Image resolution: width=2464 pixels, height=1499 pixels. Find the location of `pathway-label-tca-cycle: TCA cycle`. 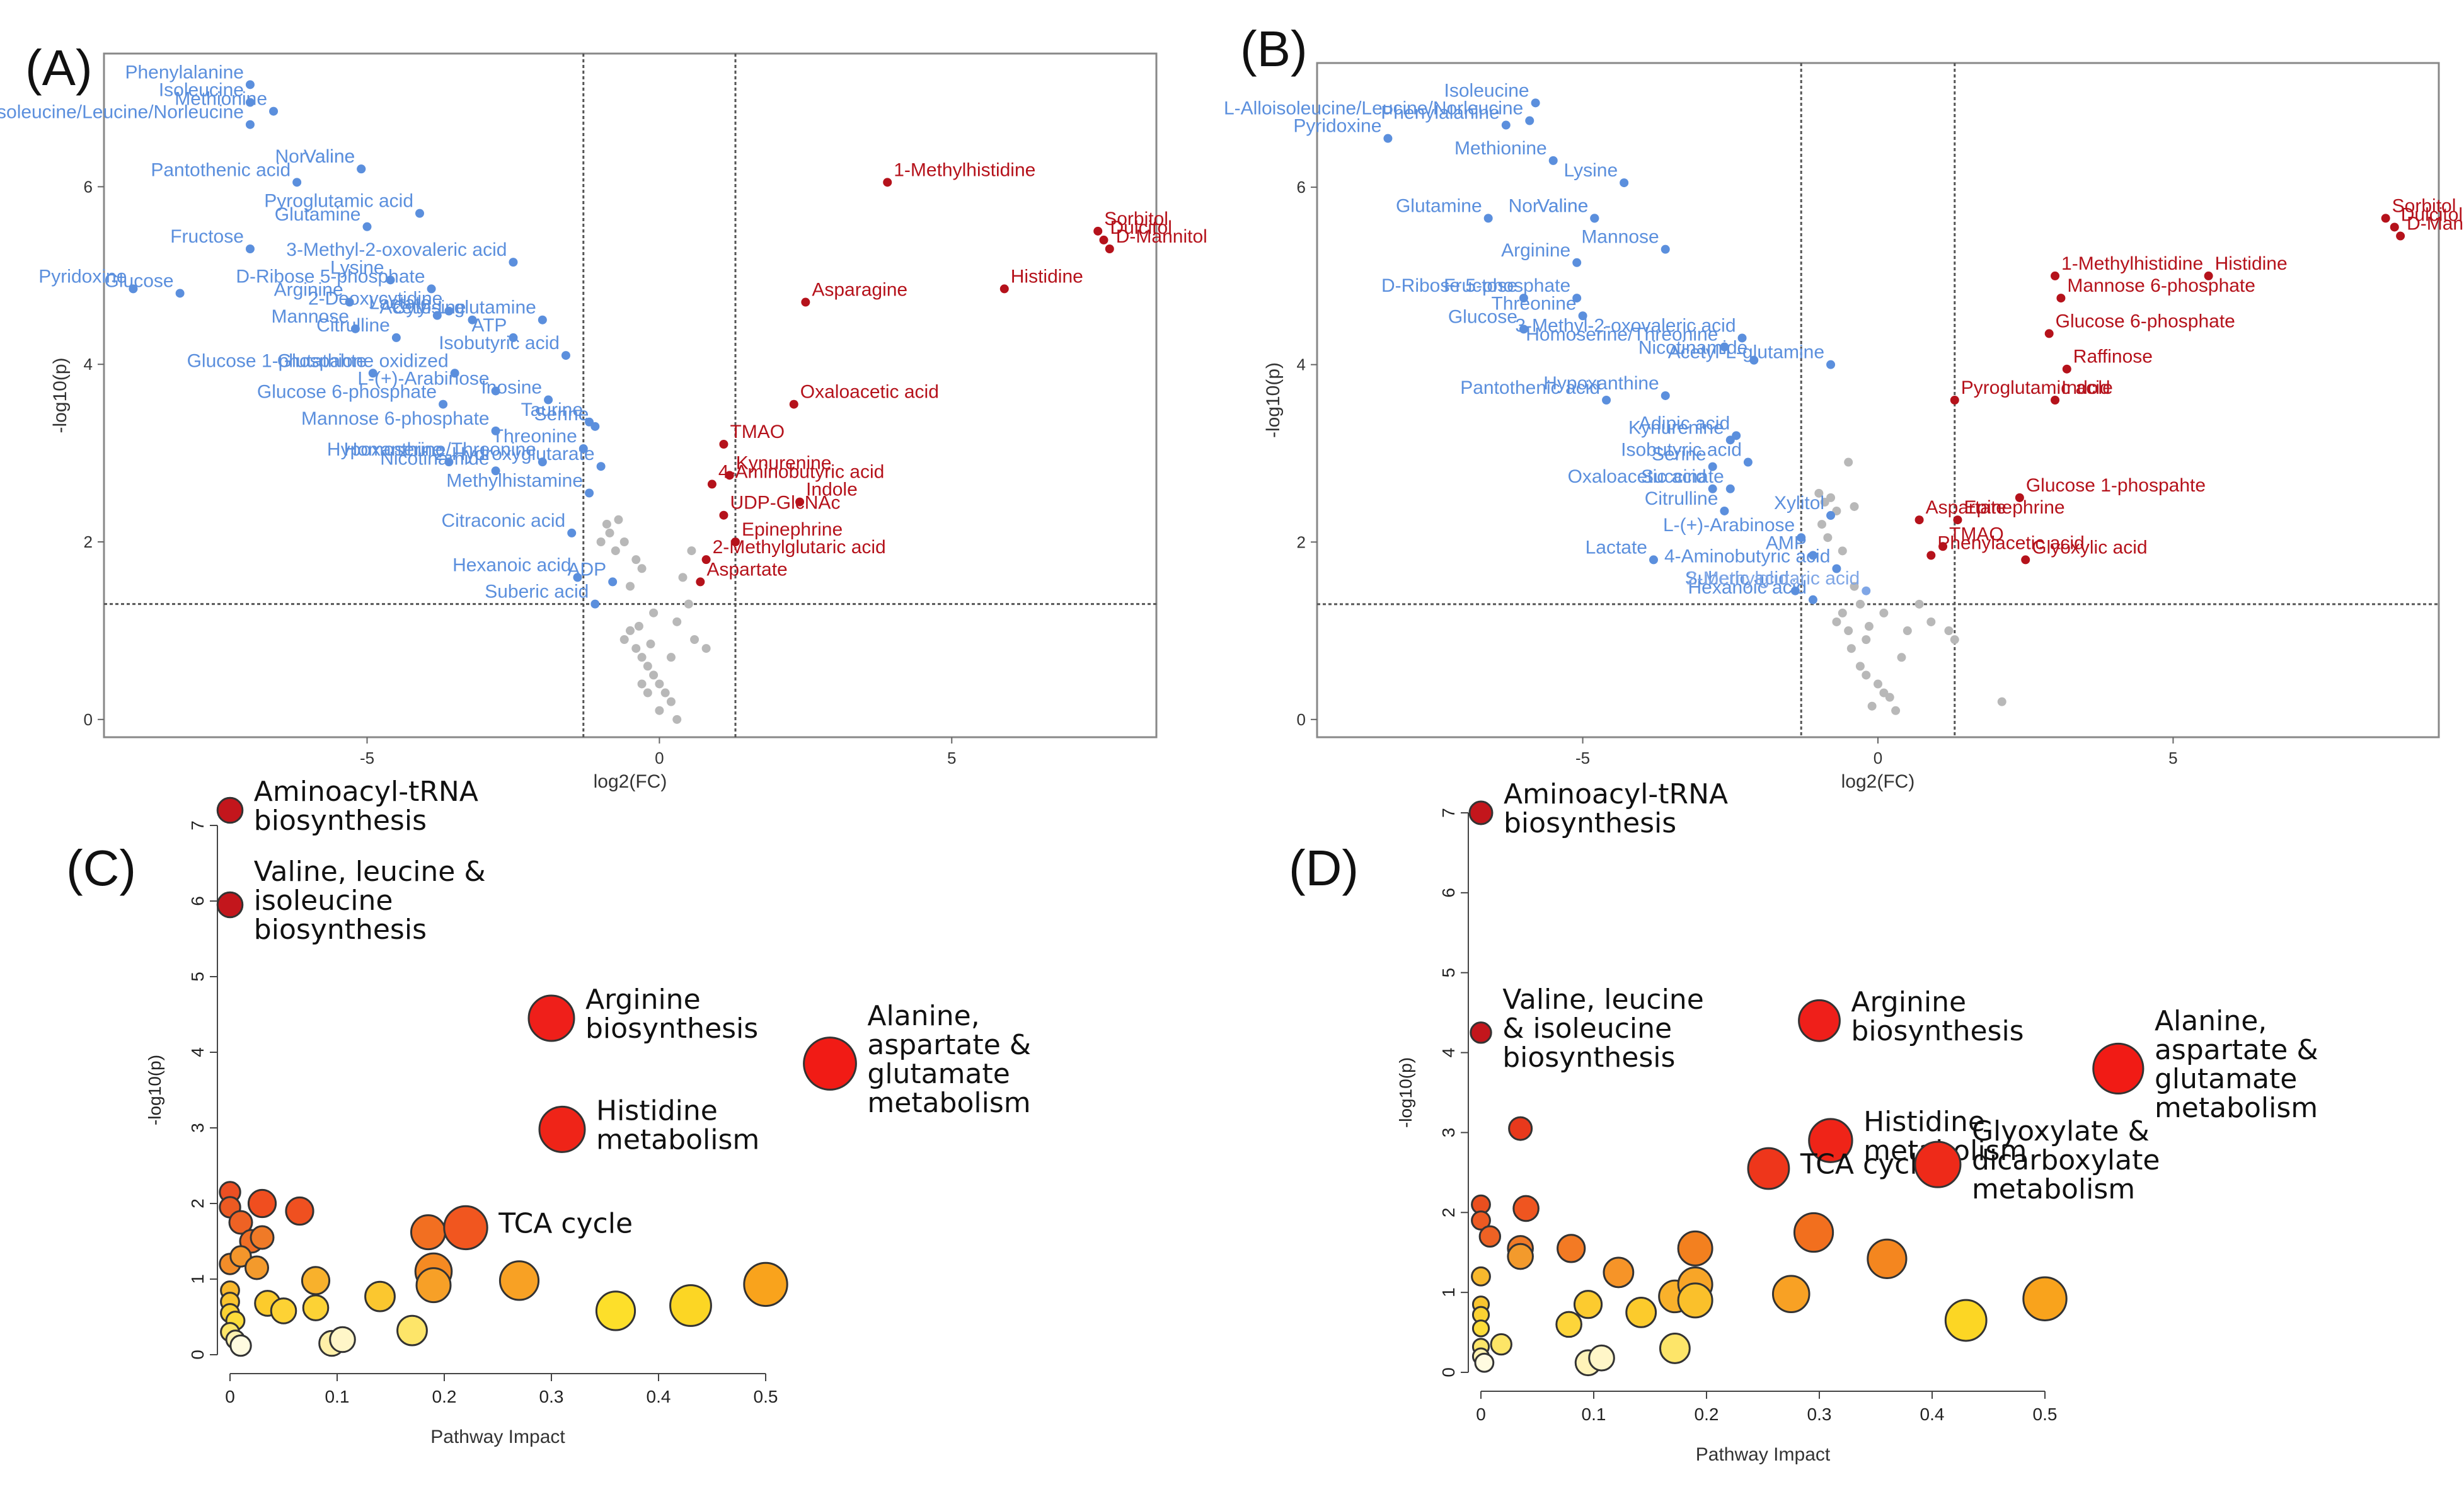

pathway-label-tca-cycle: TCA cycle is located at coordinates (1867, 1165).